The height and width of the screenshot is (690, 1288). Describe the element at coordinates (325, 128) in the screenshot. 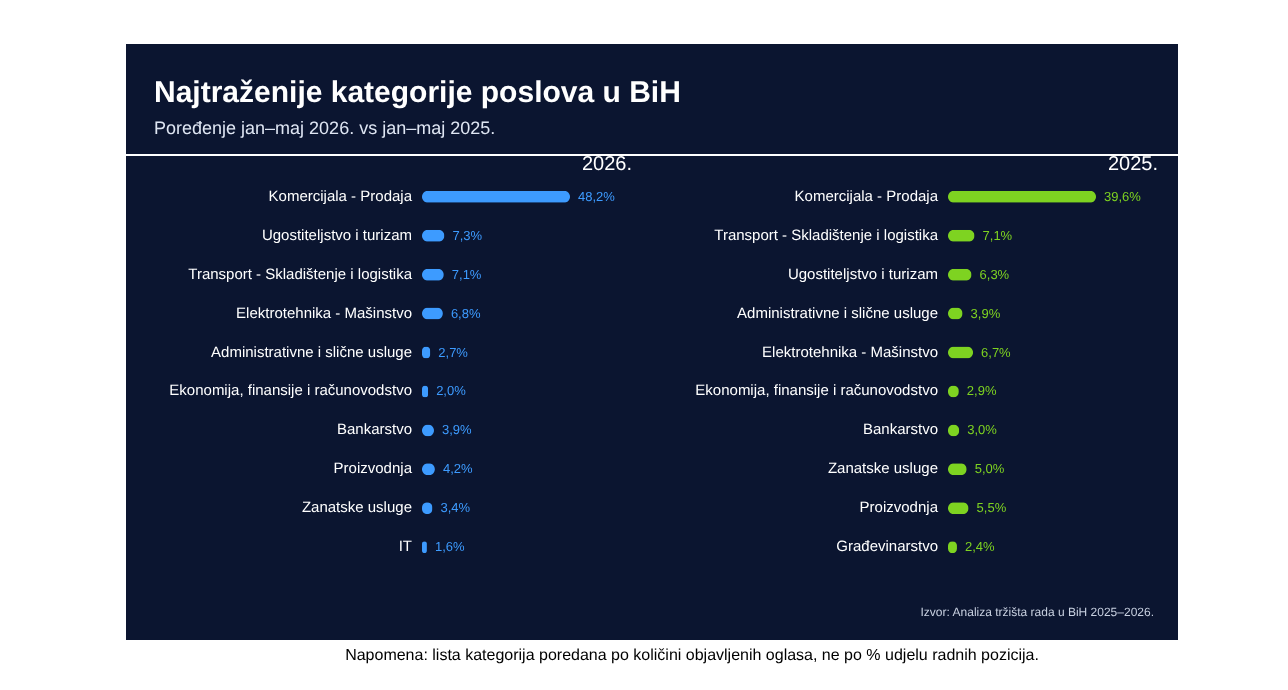

I see `chart-subtitle: Poređenje jan–maj 2026. vs jan–maj 2025.` at that location.